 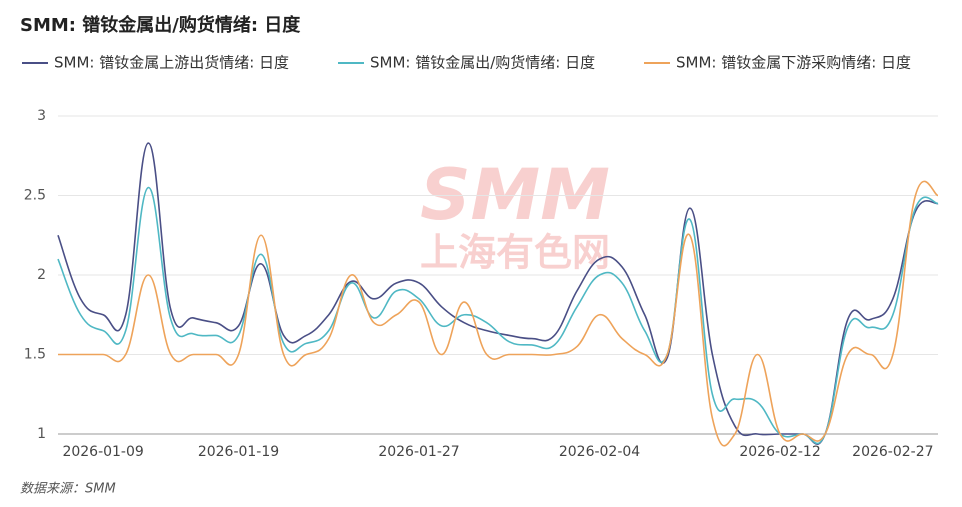 What do you see at coordinates (599, 452) in the screenshot?
I see `x-tick-label: 2026-02-04` at bounding box center [599, 452].